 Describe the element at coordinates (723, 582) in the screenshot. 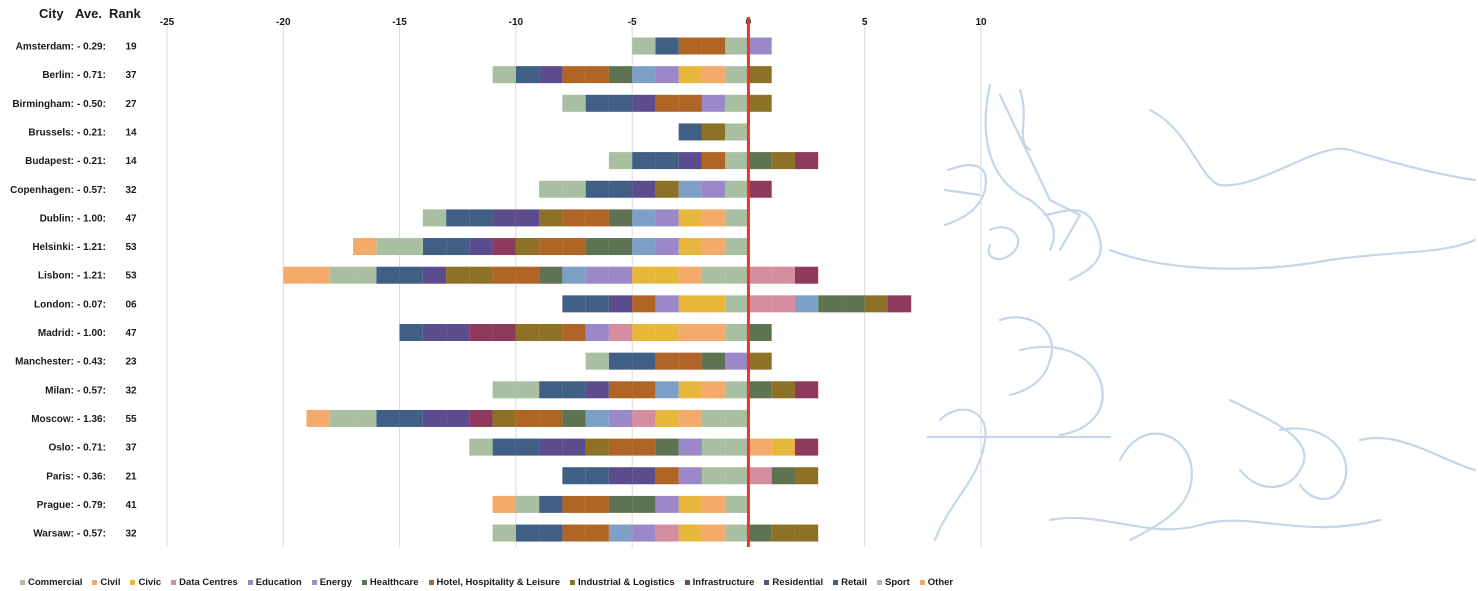

I see `legend-label: Infrastructure` at that location.